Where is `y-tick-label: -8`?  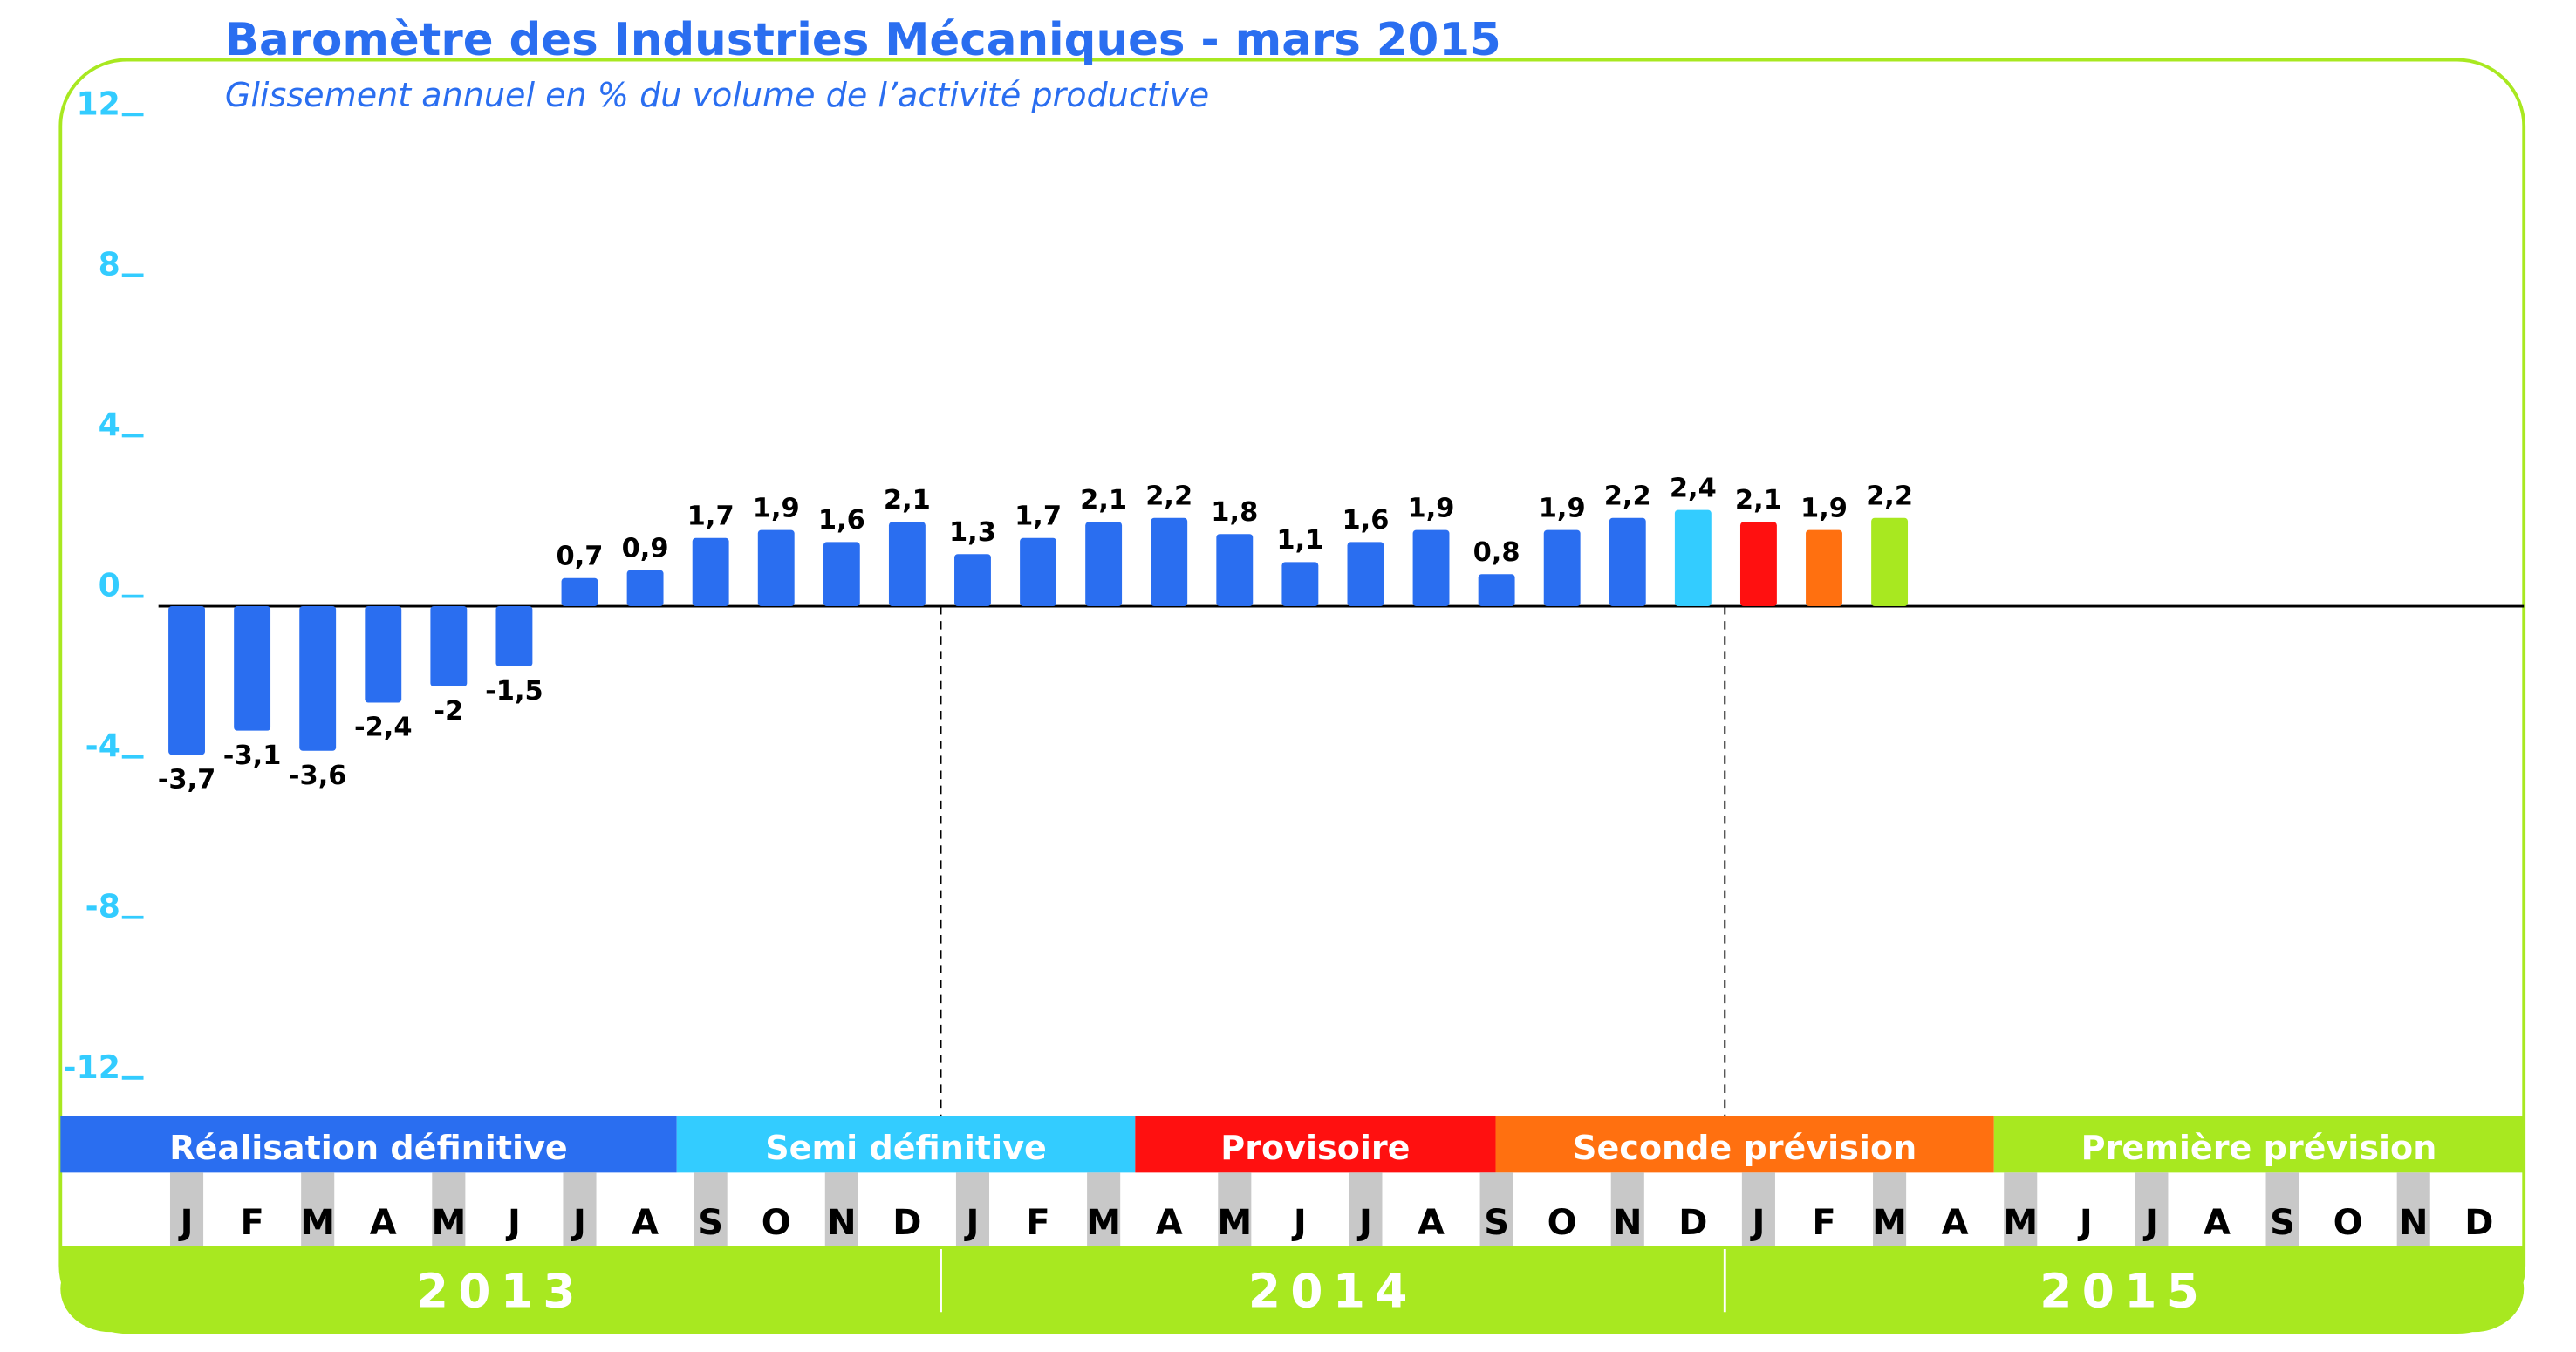
y-tick-label: -8 is located at coordinates (102, 906).